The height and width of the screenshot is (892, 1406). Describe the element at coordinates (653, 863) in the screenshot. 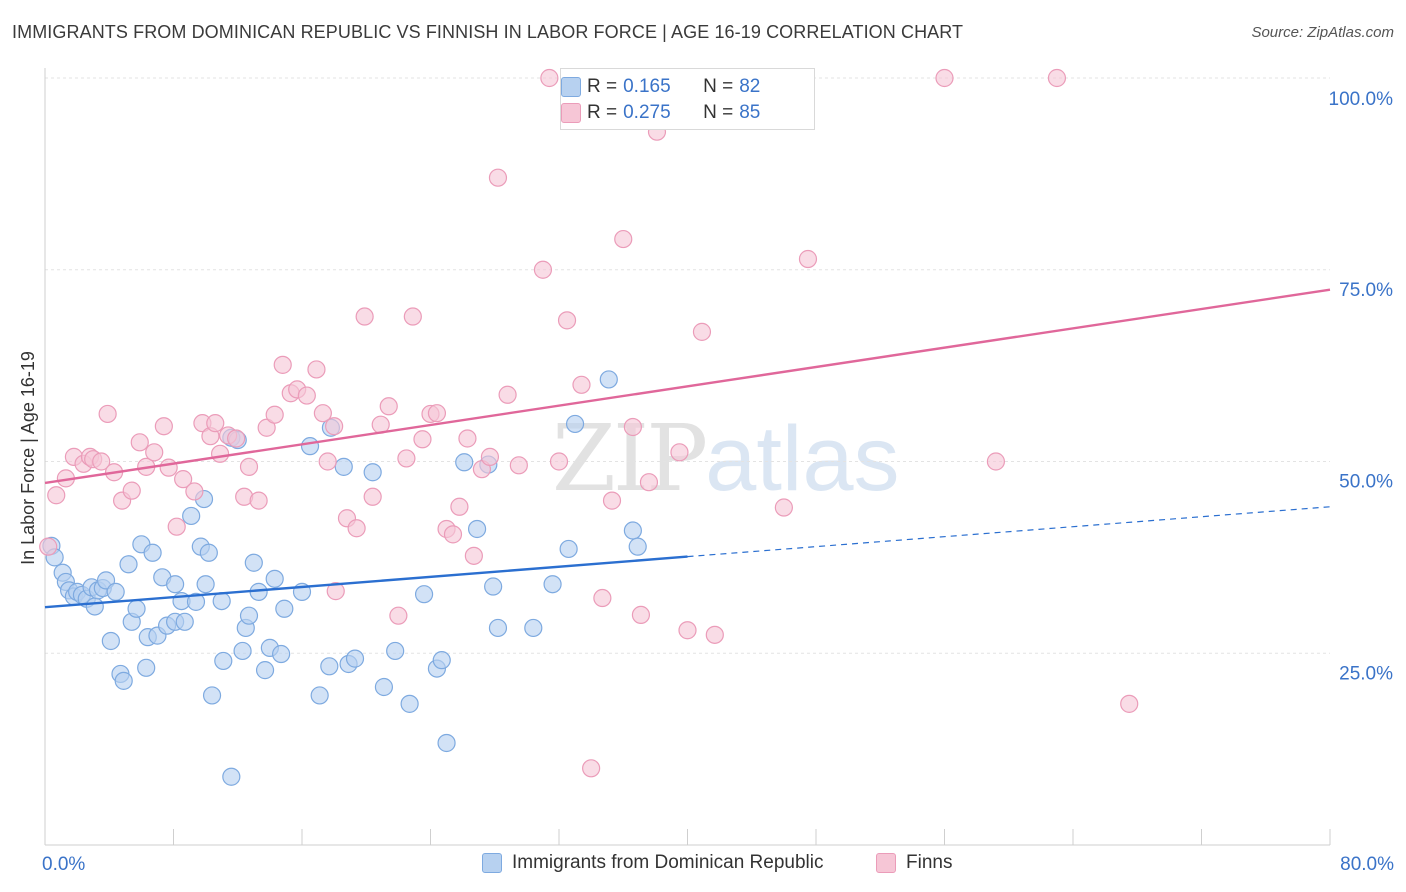

I see `legend-item-dominican: Immigrants from Dominican Republic` at that location.